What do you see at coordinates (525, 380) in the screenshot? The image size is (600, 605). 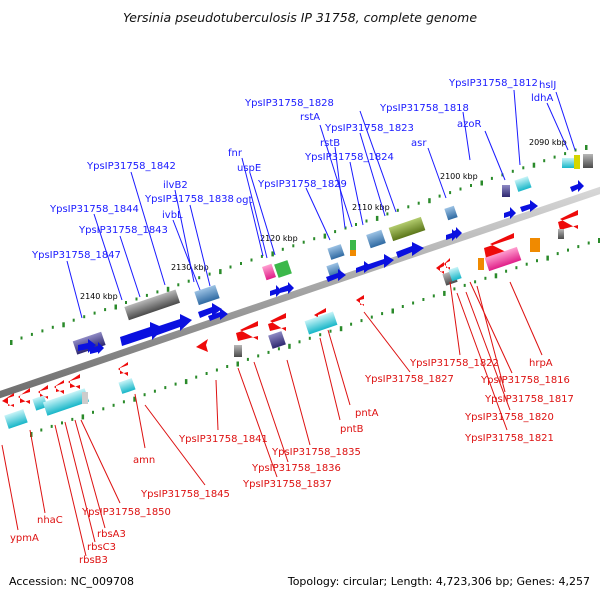 I see `gene-label: YpsIP31758_1816` at bounding box center [525, 380].